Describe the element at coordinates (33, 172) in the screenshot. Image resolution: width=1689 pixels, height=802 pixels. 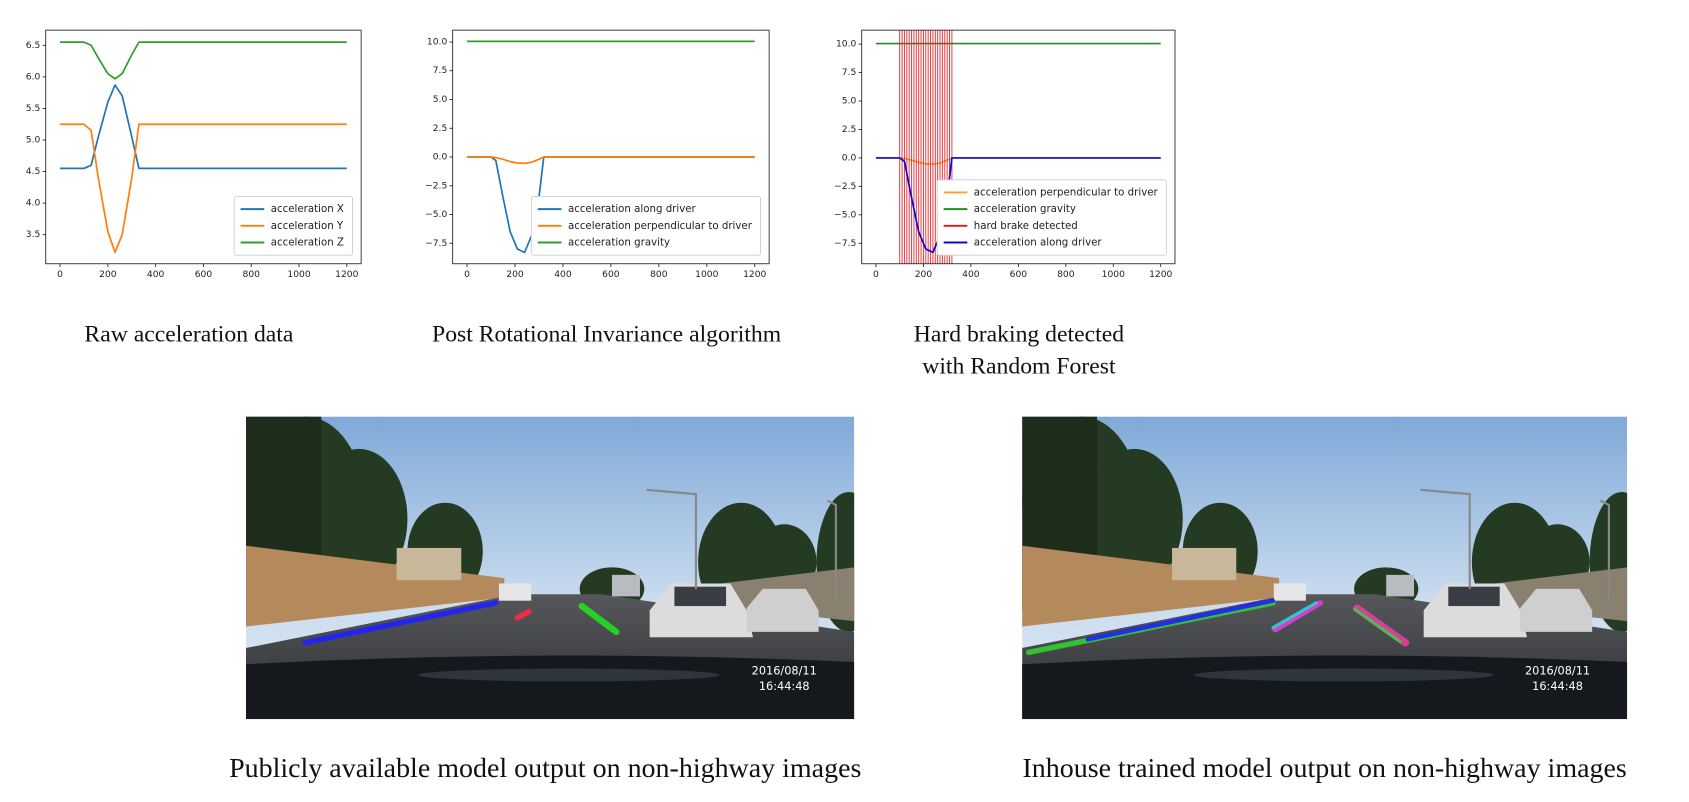
I see `y-tick-label: 4.5` at that location.